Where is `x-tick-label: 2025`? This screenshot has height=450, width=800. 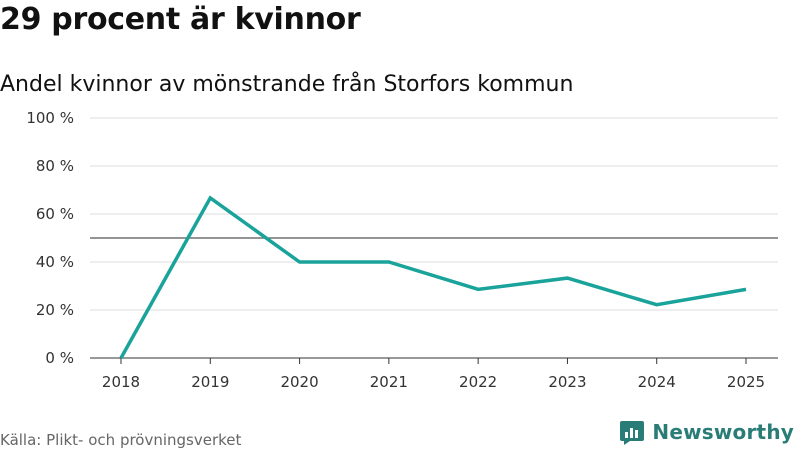
x-tick-label: 2025 is located at coordinates (746, 382).